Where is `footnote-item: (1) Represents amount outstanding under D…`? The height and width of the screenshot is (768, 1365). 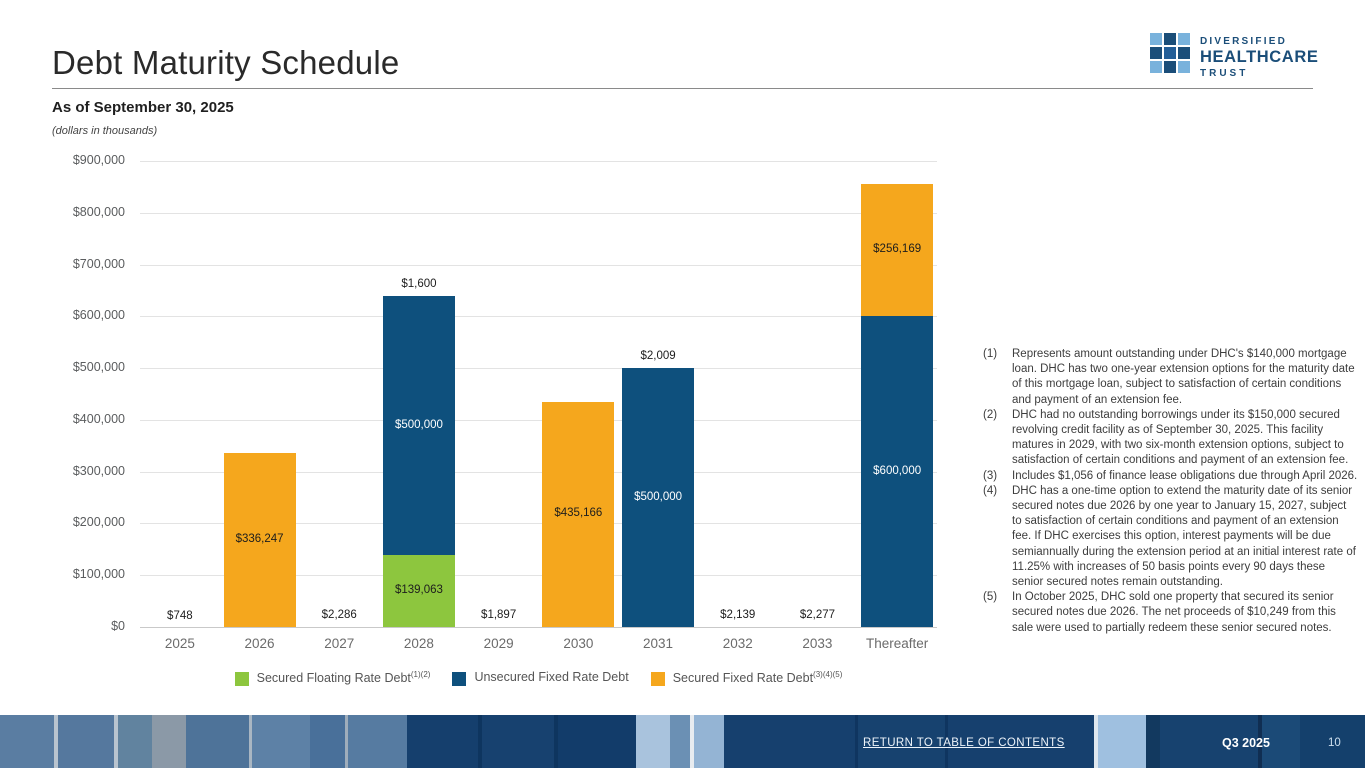 footnote-item: (1) Represents amount outstanding under D… is located at coordinates (1171, 377).